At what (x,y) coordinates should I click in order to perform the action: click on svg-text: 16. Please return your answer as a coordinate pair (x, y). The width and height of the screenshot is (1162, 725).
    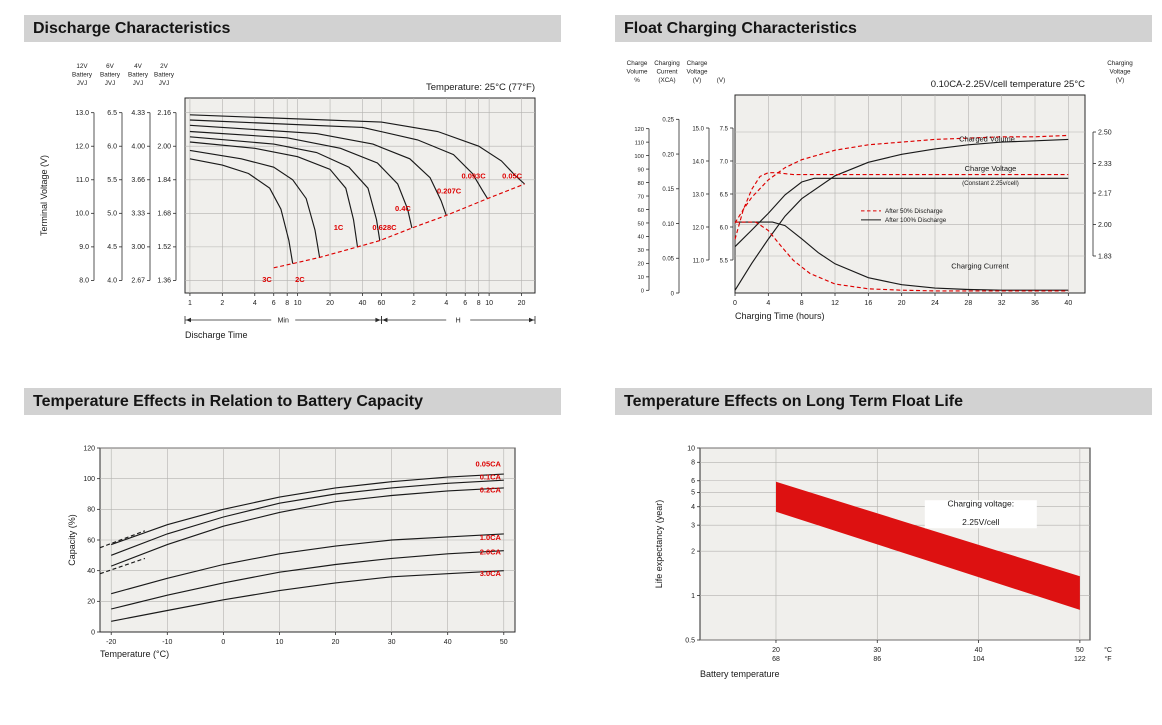
    Looking at the image, I should click on (868, 303).